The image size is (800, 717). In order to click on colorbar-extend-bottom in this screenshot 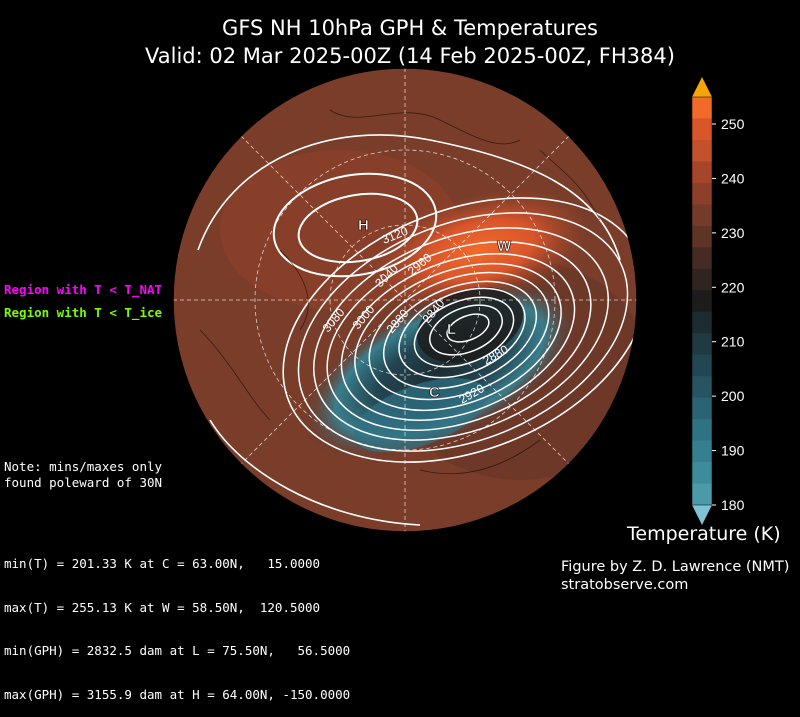, I will do `click(702, 515)`.